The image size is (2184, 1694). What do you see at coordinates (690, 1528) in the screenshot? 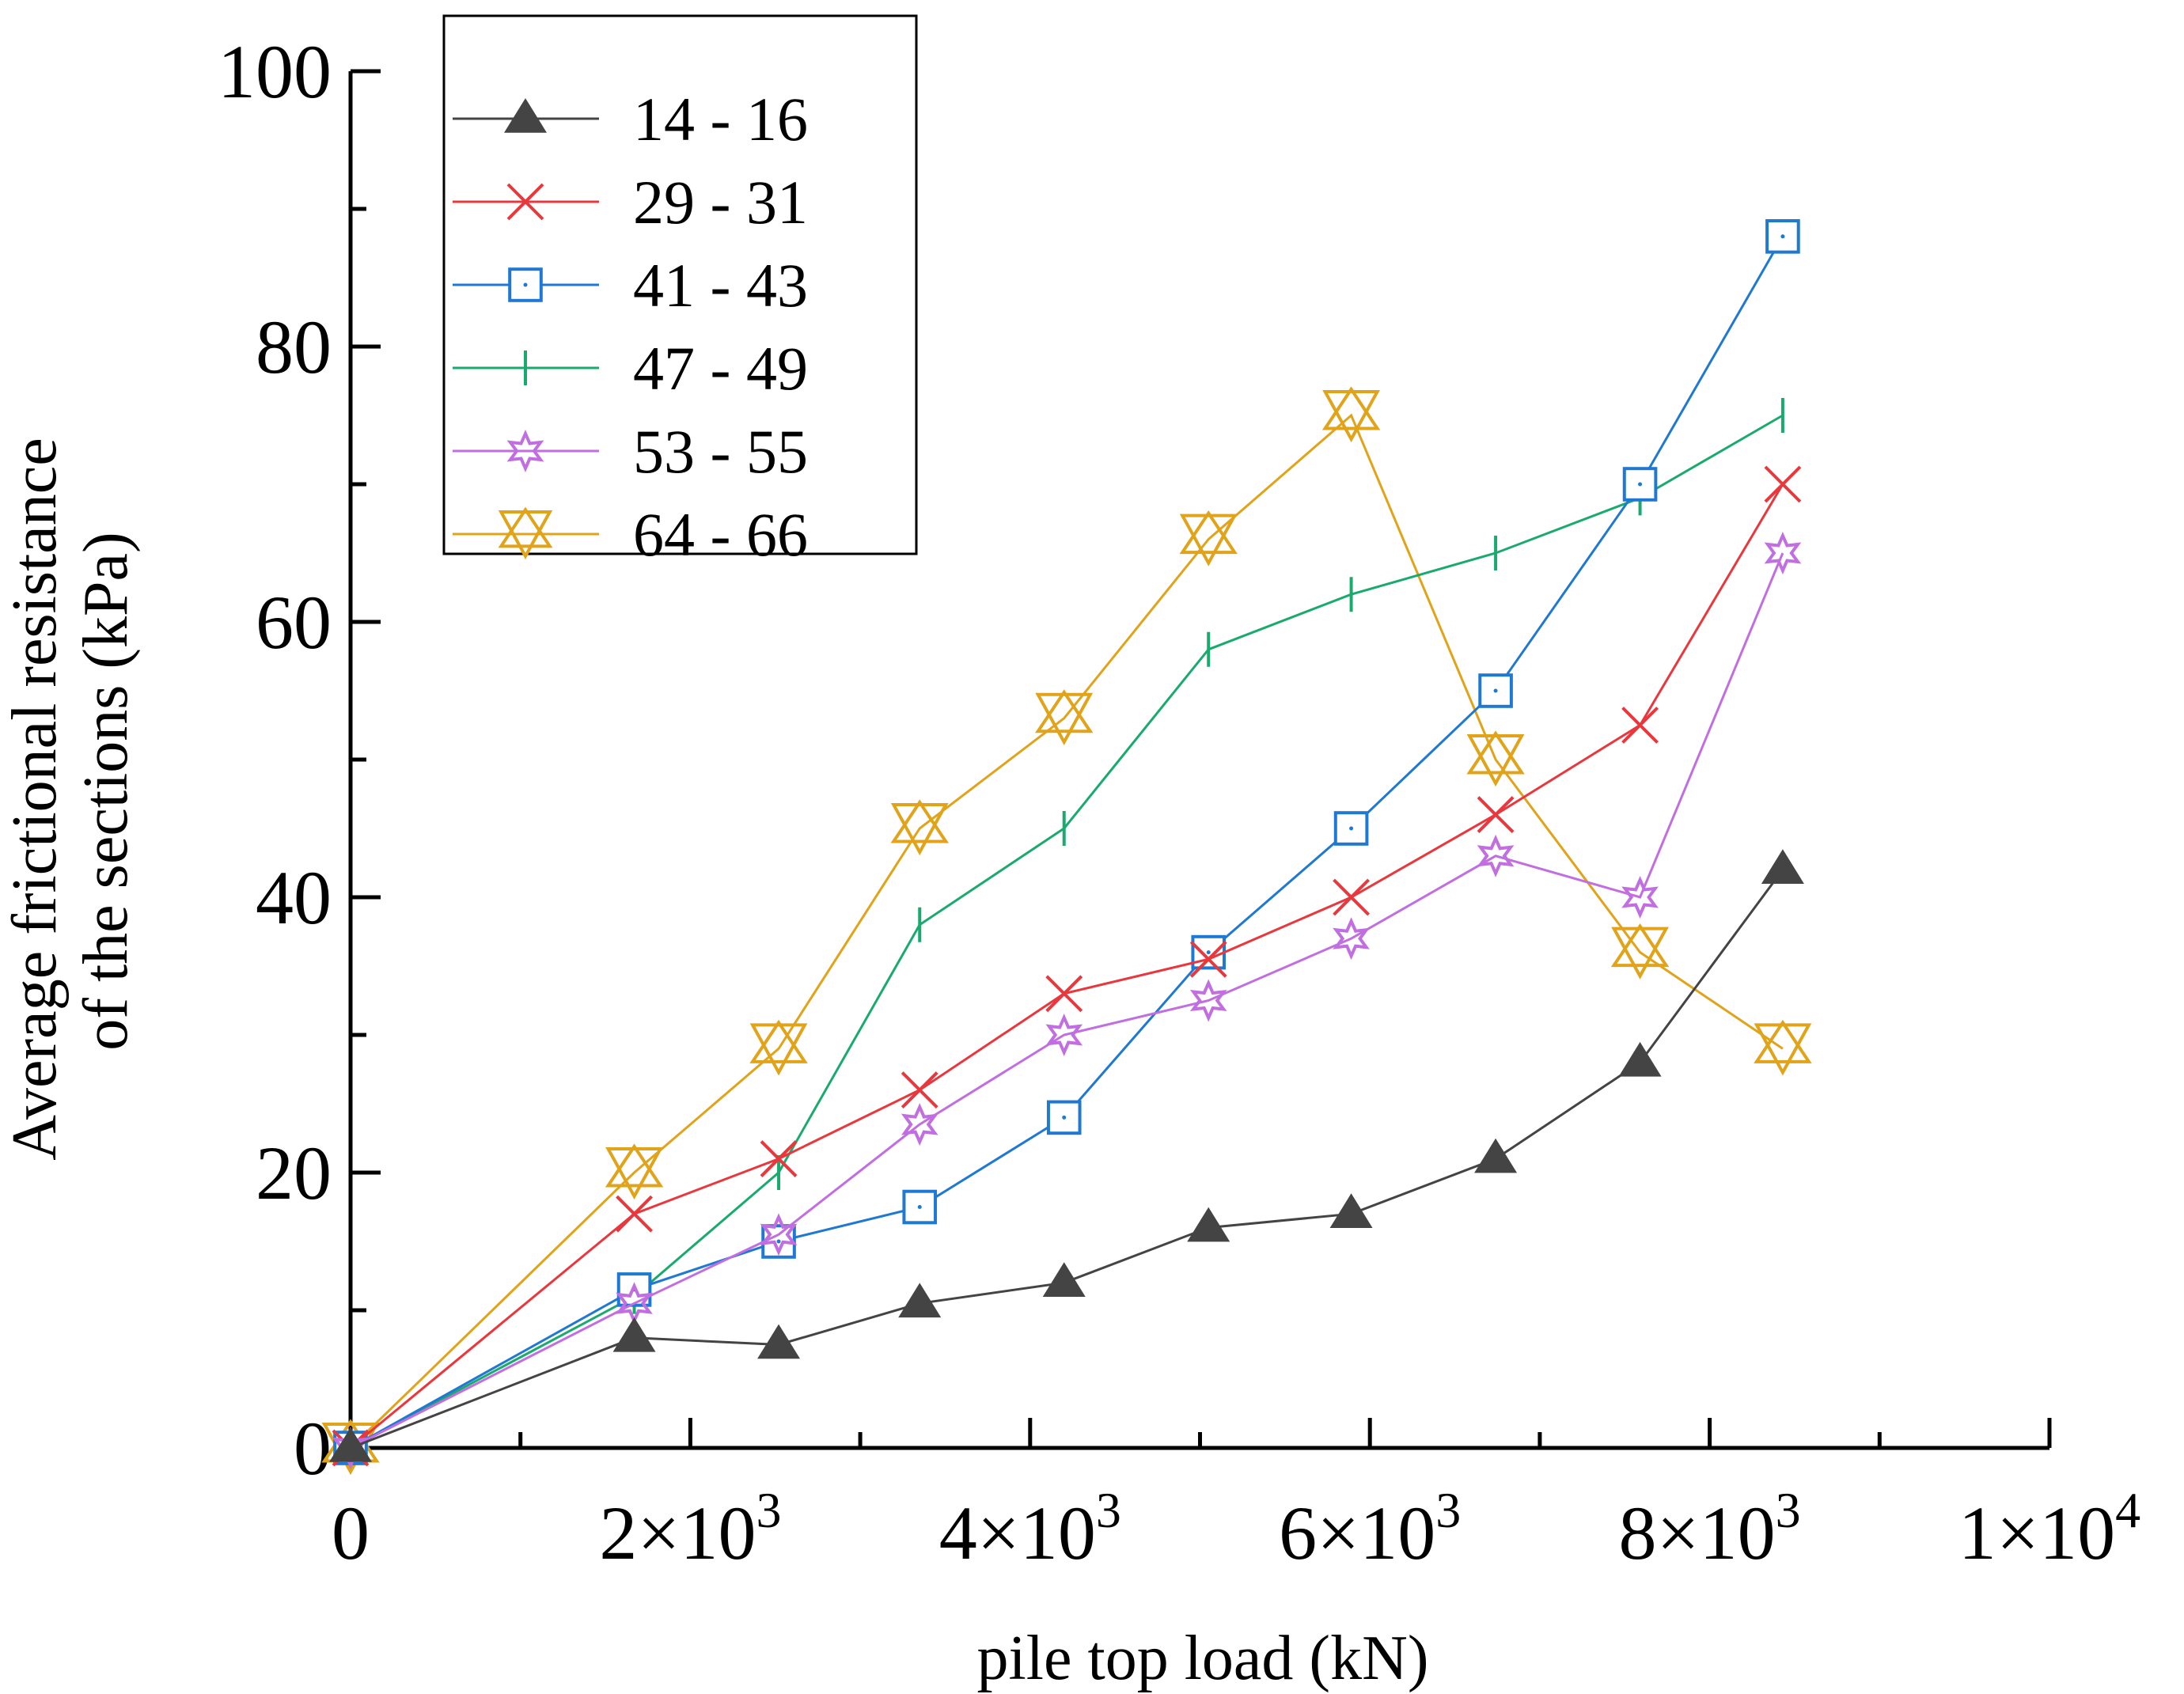
I see `x-tick-label: 2×10³` at bounding box center [690, 1528].